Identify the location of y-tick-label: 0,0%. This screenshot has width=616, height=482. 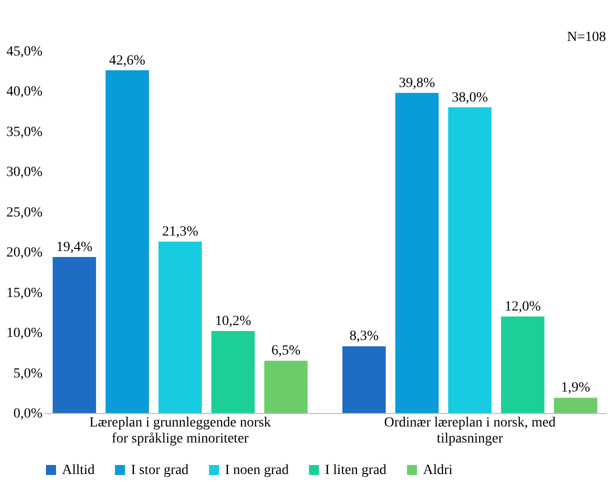
(28, 414).